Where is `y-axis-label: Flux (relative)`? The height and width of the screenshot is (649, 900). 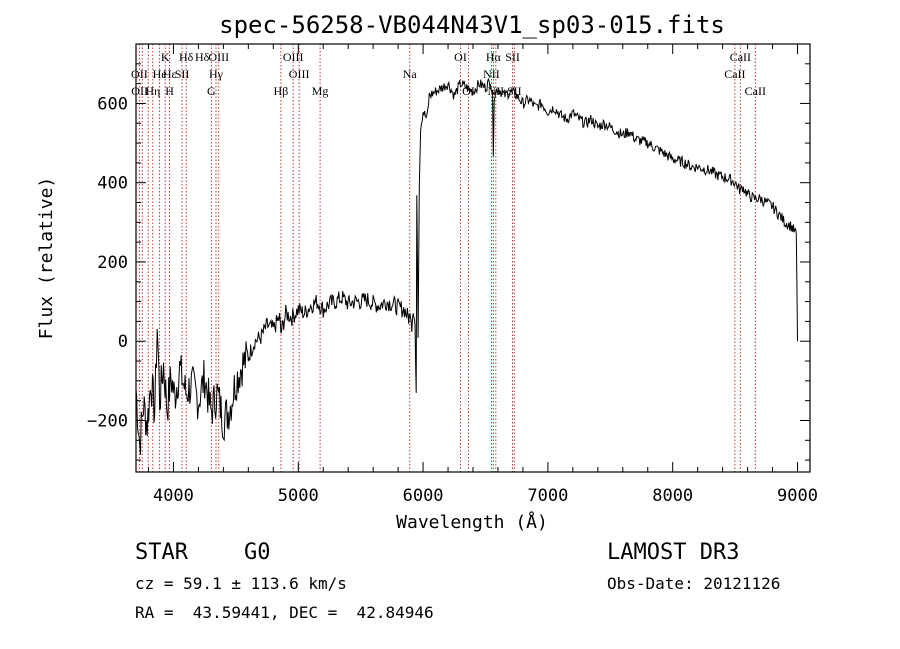 y-axis-label: Flux (relative) is located at coordinates (46, 258).